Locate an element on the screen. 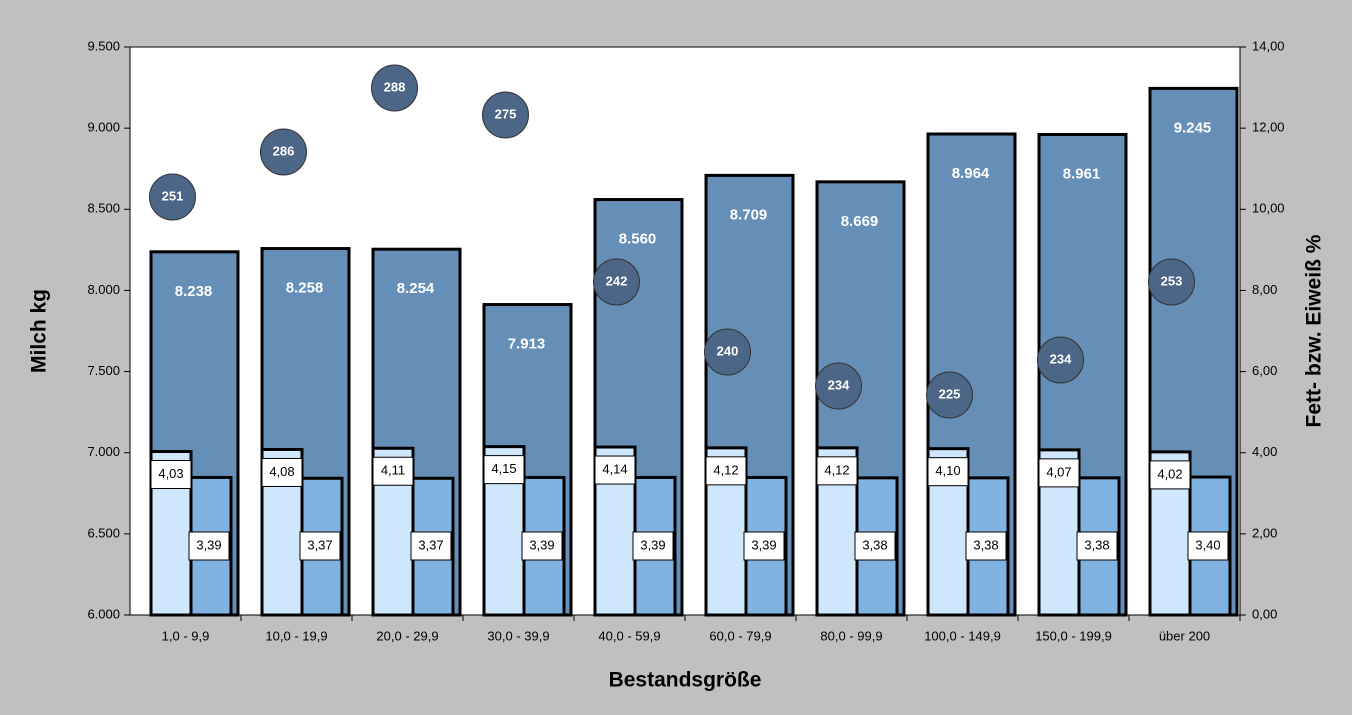  y2-tick-label: 8,00 is located at coordinates (1264, 289).